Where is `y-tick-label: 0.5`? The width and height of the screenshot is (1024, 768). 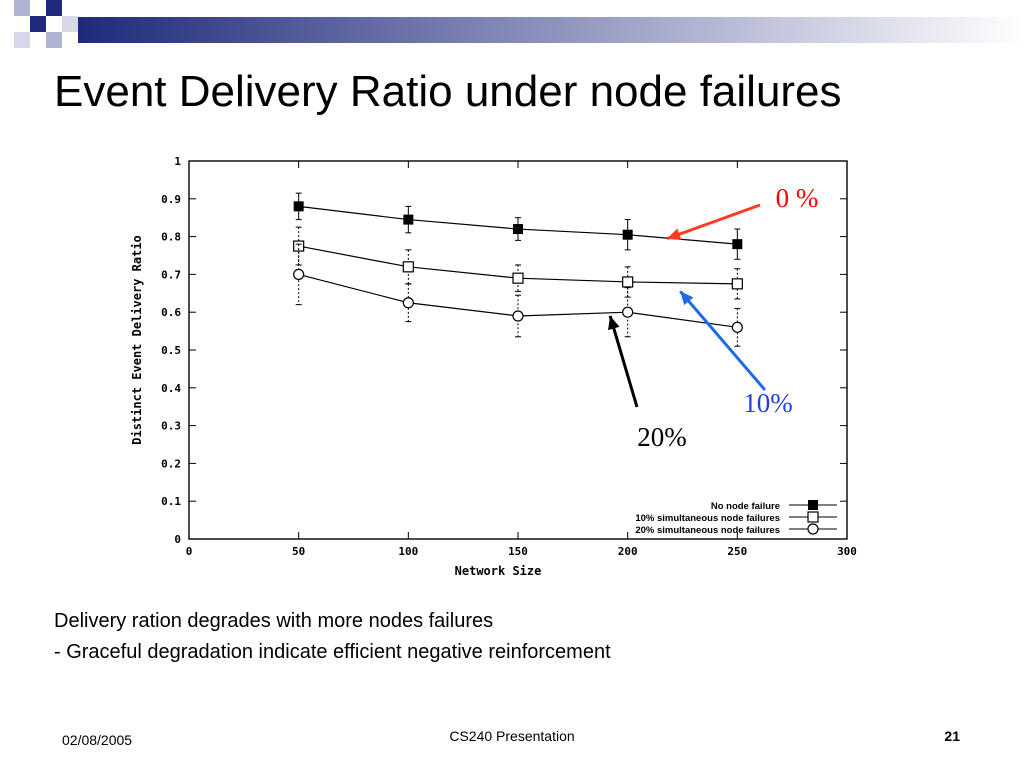
y-tick-label: 0.5 is located at coordinates (171, 350).